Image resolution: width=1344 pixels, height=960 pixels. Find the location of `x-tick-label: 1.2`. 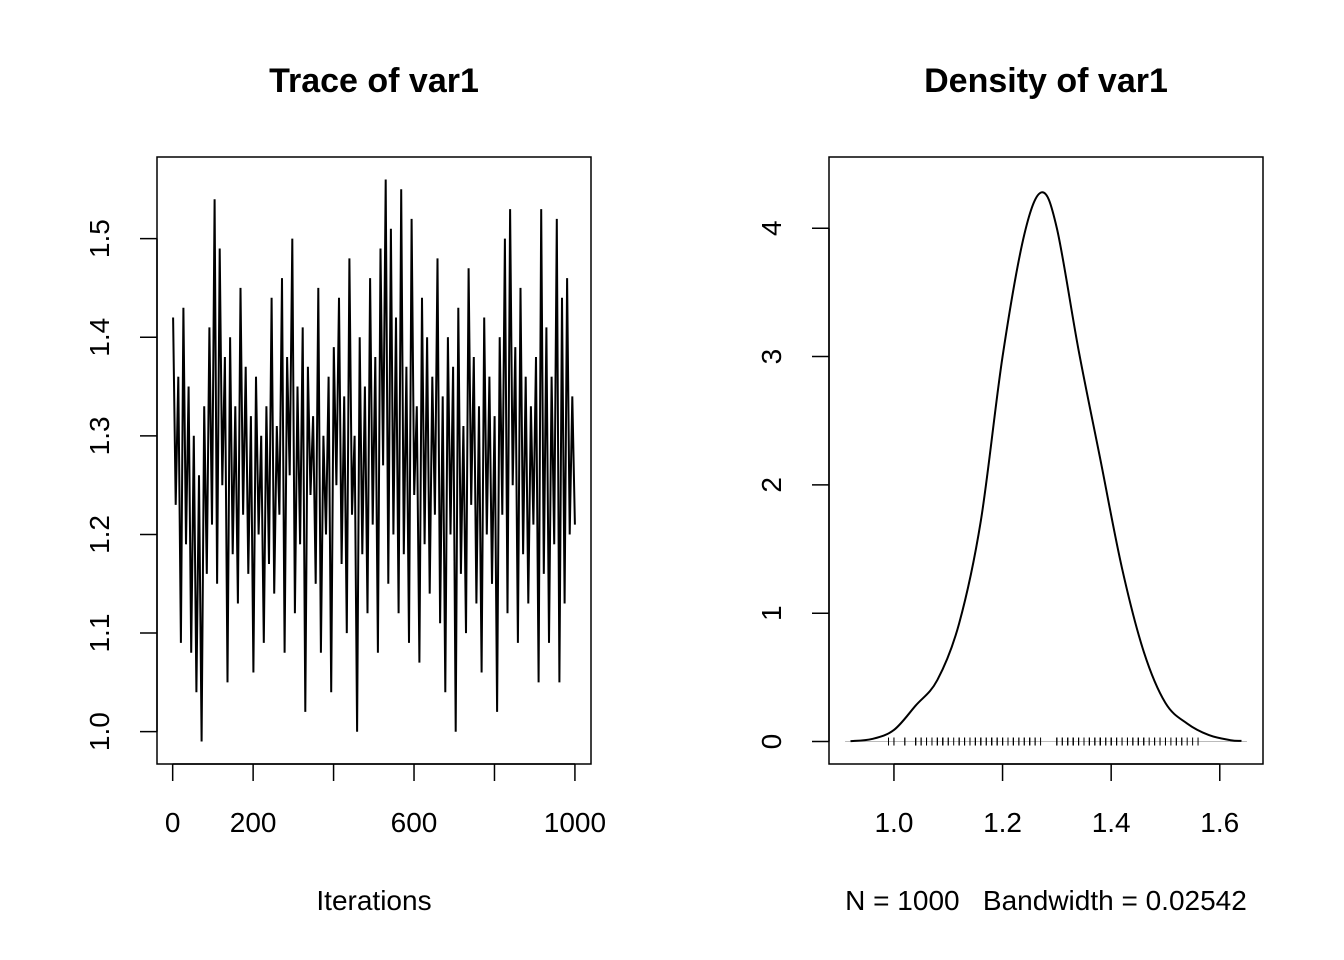

x-tick-label: 1.2 is located at coordinates (1002, 822).